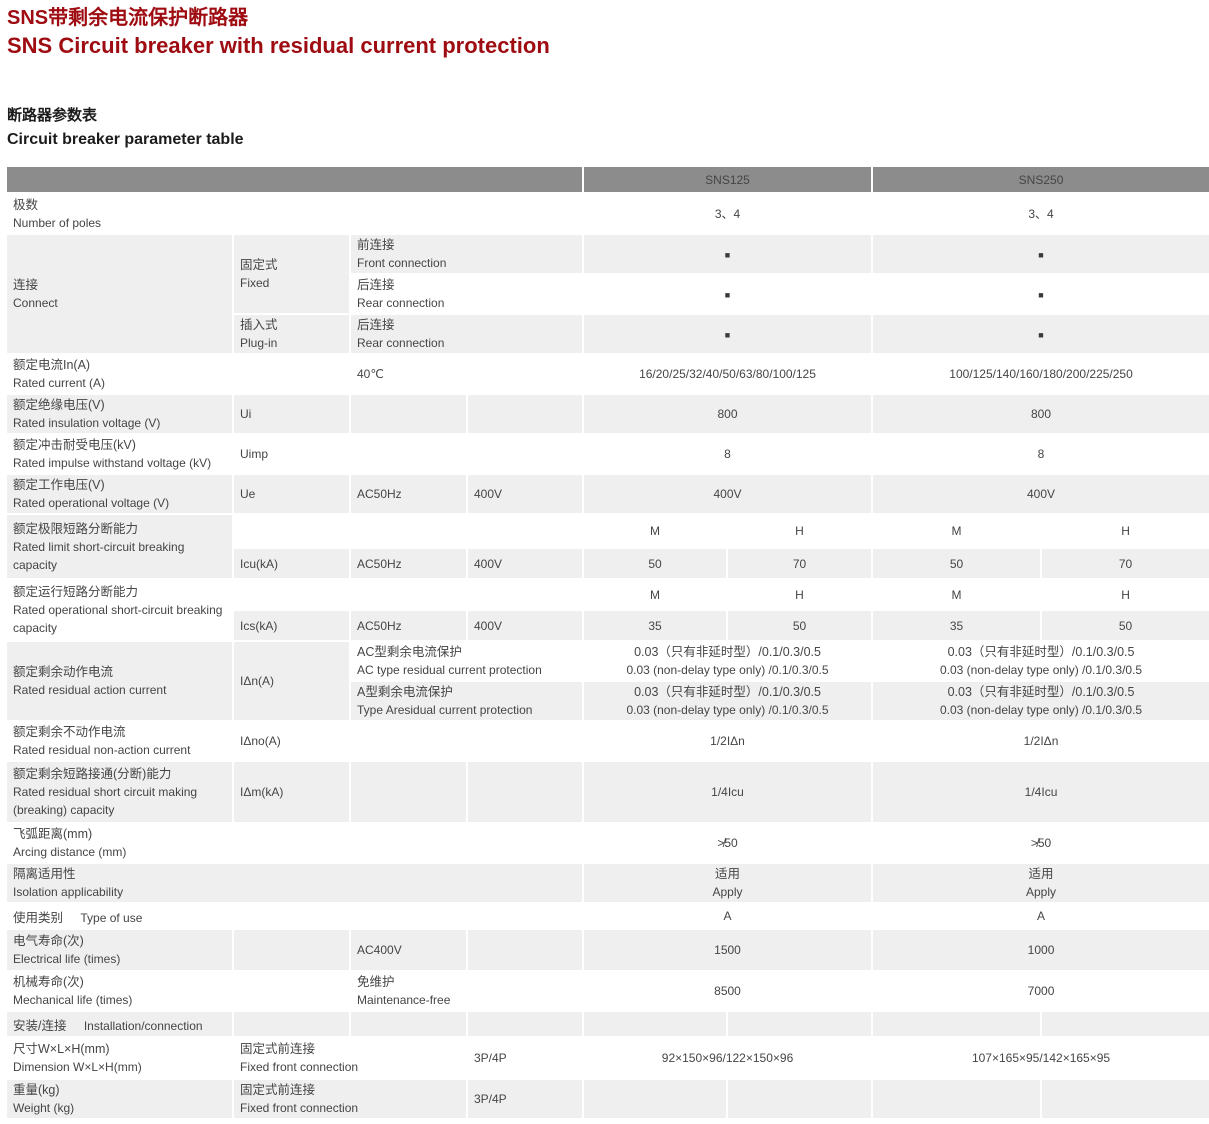 The width and height of the screenshot is (1209, 1124). I want to click on connect-rear-plugin-label: 后连接 Rear connection, so click(466, 334).